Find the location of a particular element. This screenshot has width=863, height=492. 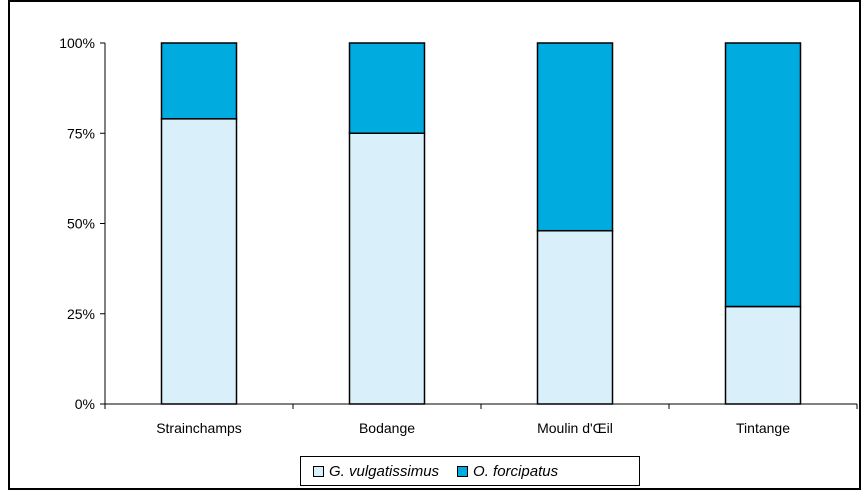

legend-item-1: O. forcipatus is located at coordinates (507, 471).